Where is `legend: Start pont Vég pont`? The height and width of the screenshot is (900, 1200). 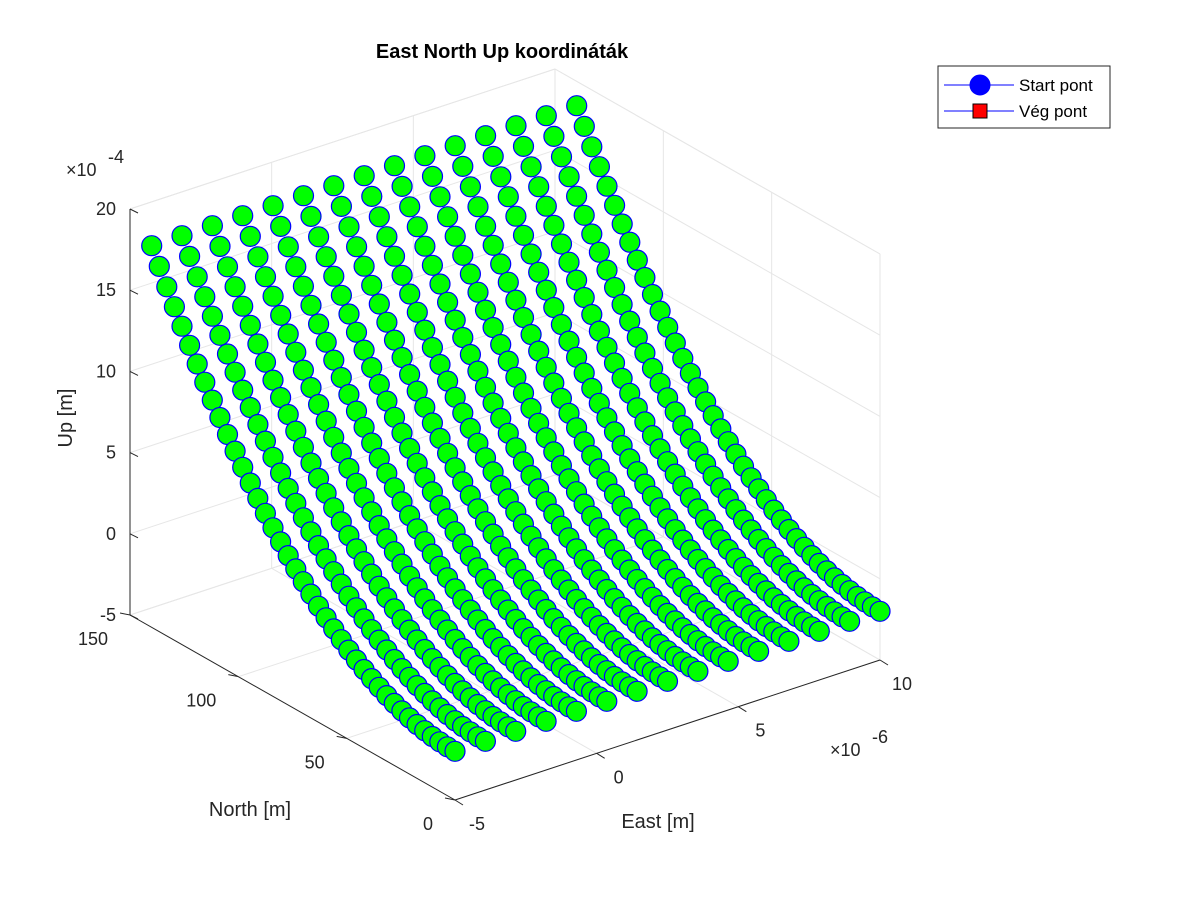 legend: Start pont Vég pont is located at coordinates (1024, 97).